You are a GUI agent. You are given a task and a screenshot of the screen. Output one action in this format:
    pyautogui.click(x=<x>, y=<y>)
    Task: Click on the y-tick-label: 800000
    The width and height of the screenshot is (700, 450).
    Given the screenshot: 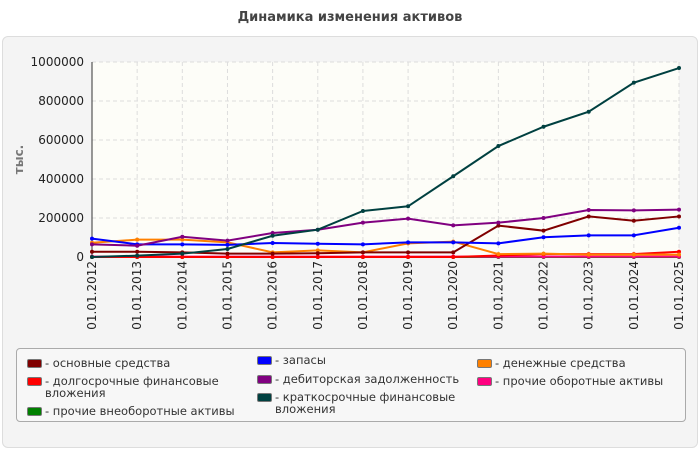 What is the action you would take?
    pyautogui.click(x=61, y=101)
    